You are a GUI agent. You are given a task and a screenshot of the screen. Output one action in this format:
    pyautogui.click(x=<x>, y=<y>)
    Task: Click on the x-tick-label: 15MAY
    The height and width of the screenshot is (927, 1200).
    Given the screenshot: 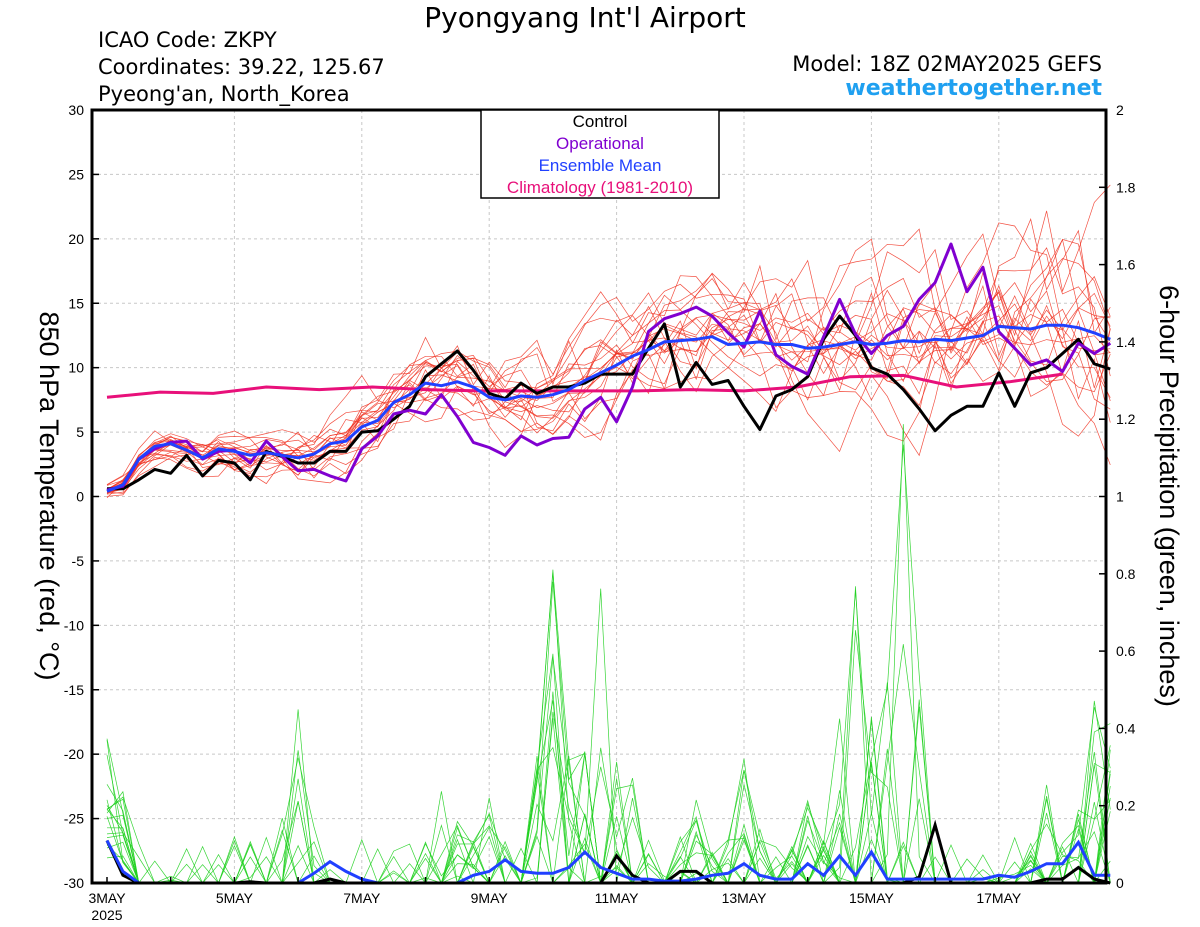 What is the action you would take?
    pyautogui.click(x=872, y=898)
    